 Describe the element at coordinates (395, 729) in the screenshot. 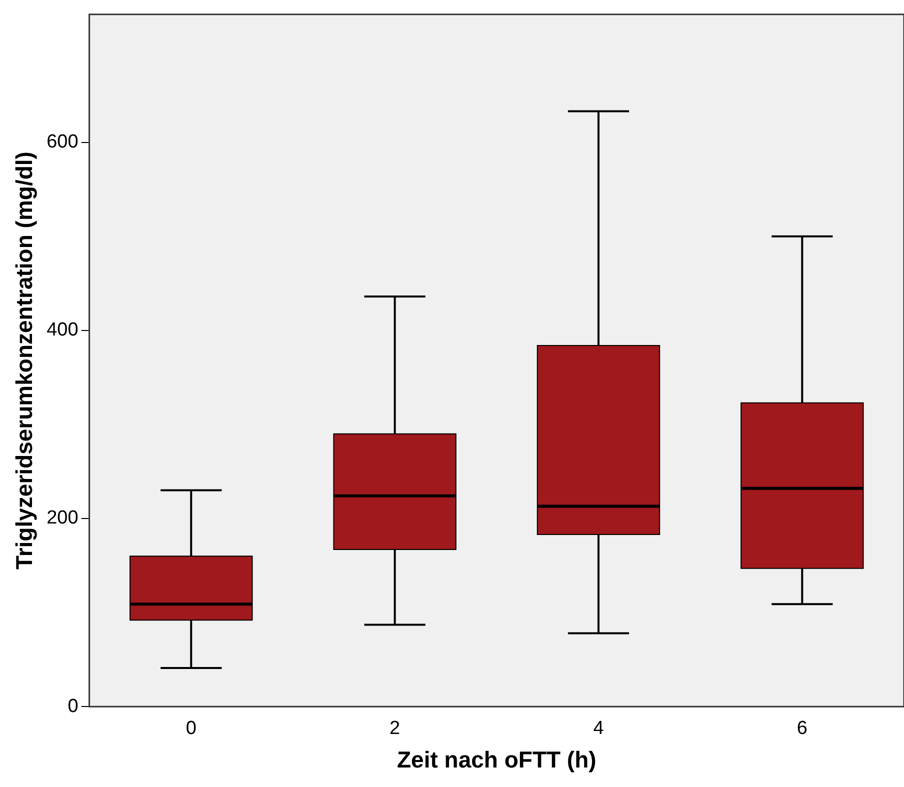

I see `x-tick-label: 2` at that location.